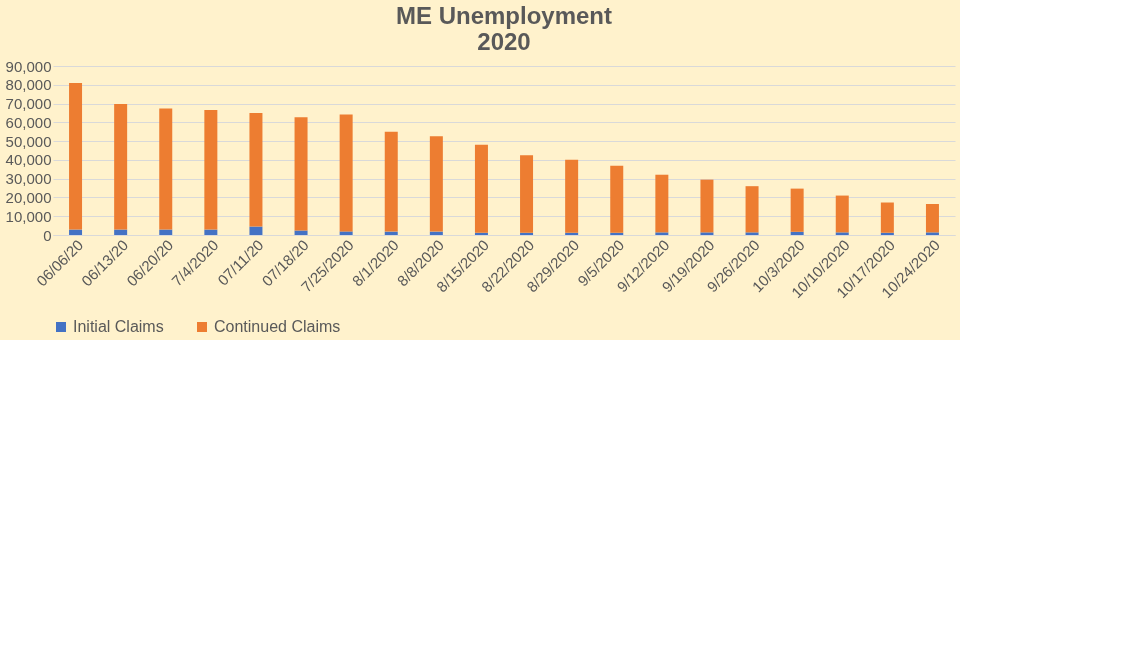 The image size is (1147, 650). Describe the element at coordinates (28, 160) in the screenshot. I see `y-tick-label: 40,000` at that location.